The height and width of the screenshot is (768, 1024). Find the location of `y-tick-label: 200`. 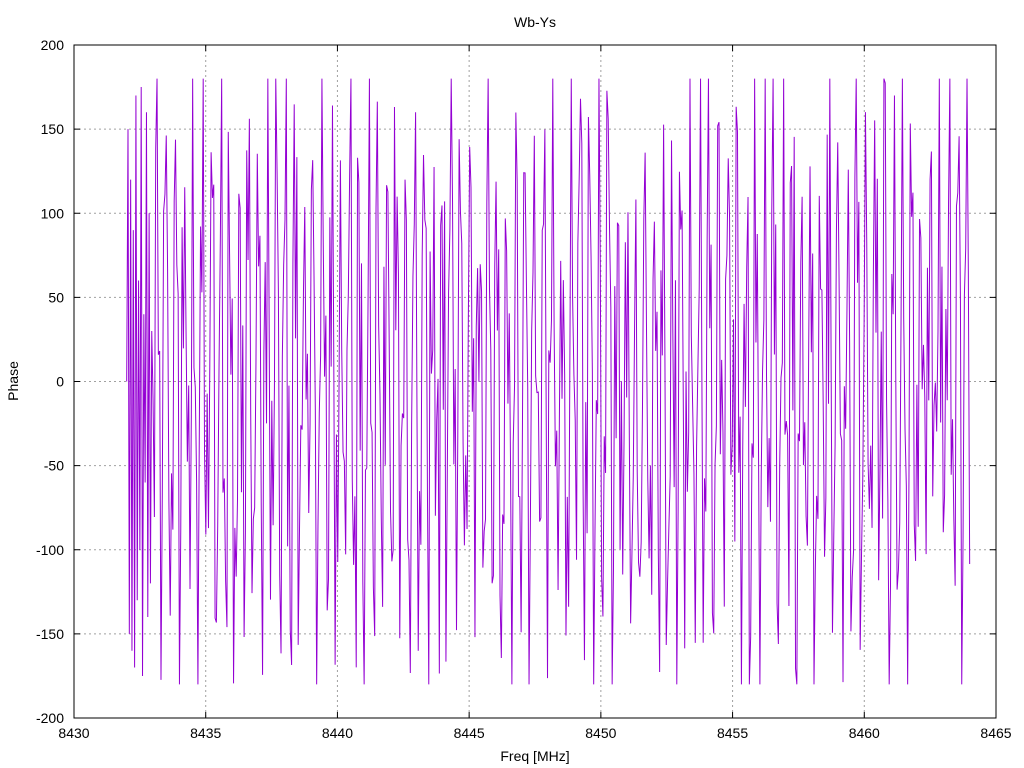

y-tick-label: 200 is located at coordinates (53, 45).